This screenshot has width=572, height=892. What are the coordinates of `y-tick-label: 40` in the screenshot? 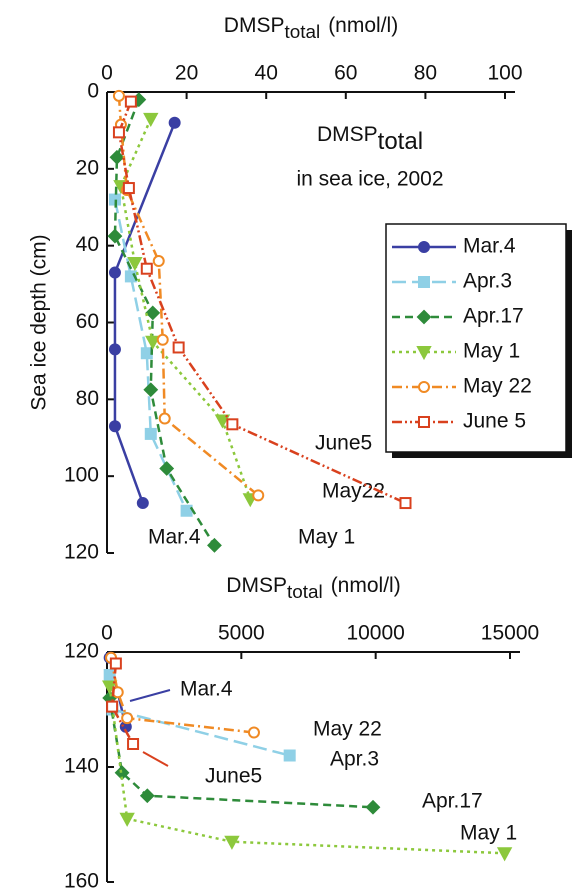 It's located at (87, 244).